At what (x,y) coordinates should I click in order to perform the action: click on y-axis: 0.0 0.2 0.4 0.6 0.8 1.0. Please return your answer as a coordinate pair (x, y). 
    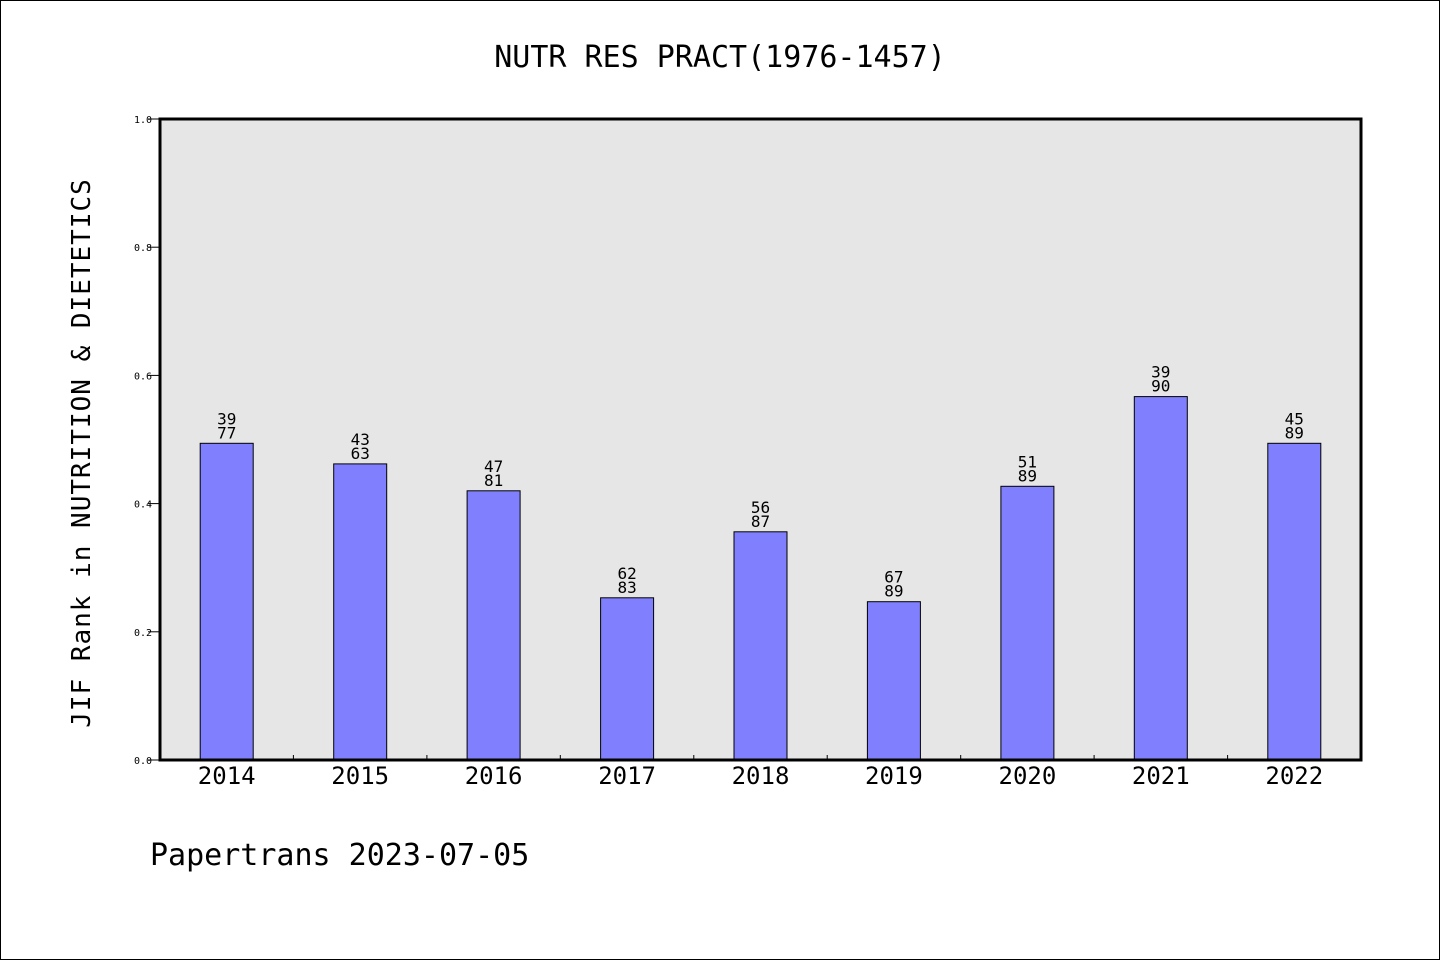
    Looking at the image, I should click on (147, 441).